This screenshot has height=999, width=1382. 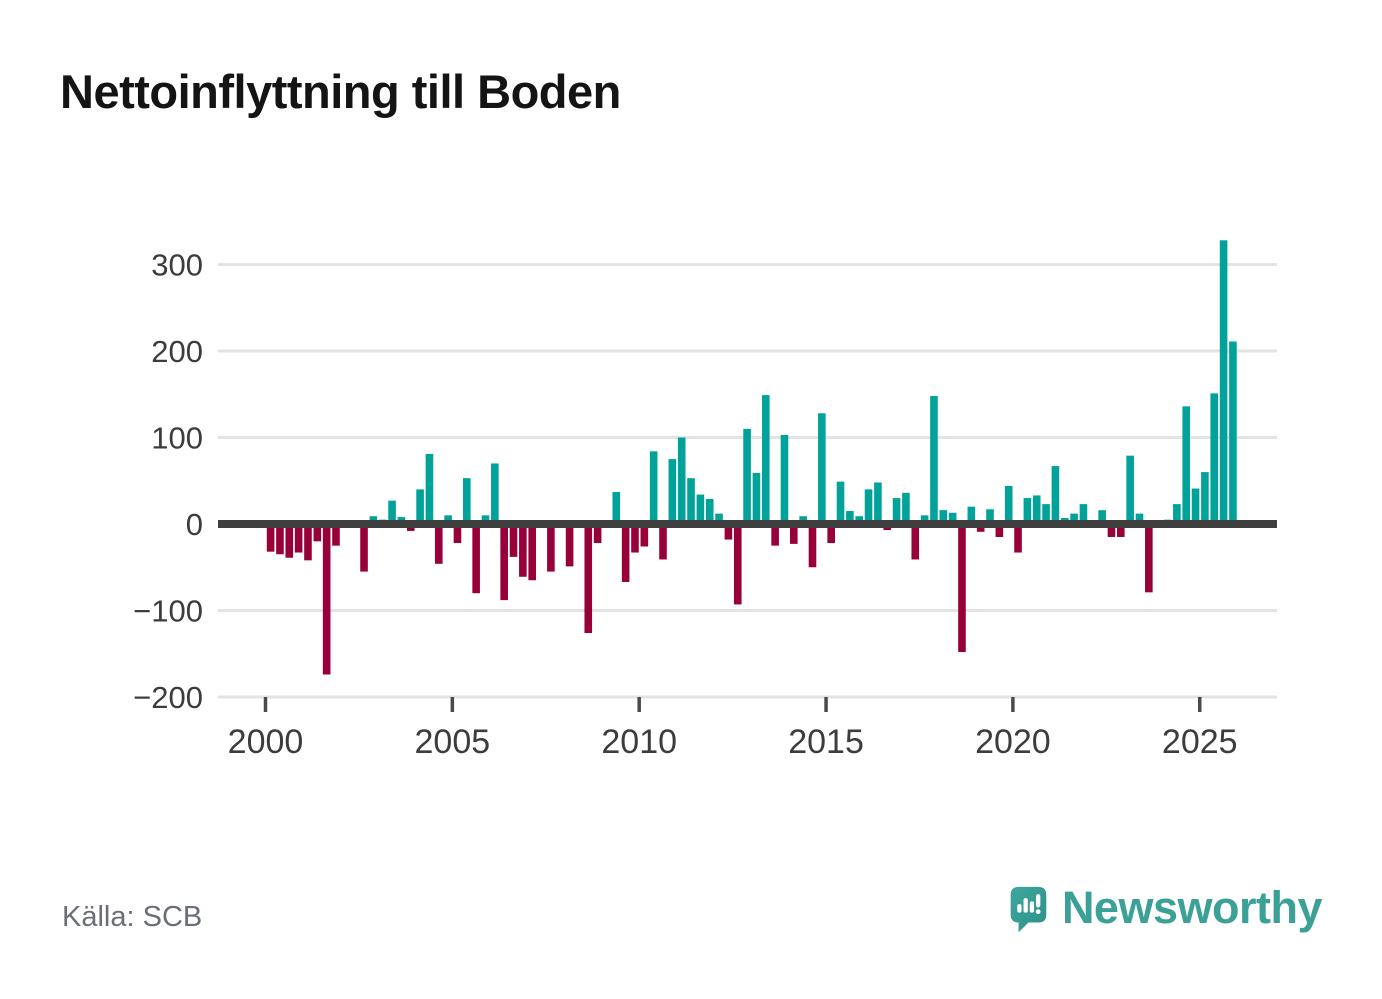 What do you see at coordinates (177, 265) in the screenshot?
I see `y-tick-label: 300` at bounding box center [177, 265].